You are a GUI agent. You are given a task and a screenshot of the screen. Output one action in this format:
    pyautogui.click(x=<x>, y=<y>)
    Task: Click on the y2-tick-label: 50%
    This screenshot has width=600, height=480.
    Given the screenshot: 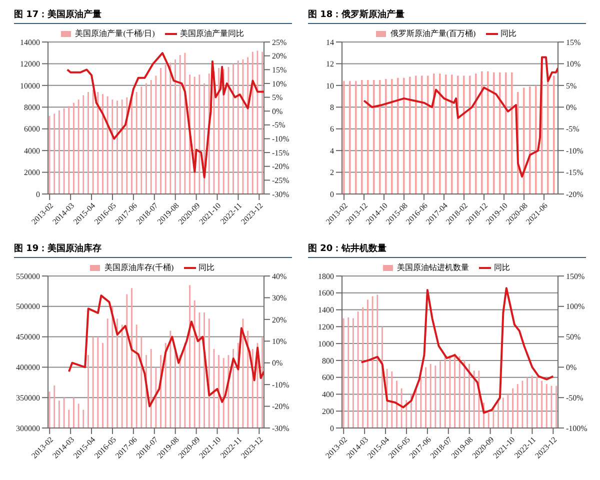 What is the action you would take?
    pyautogui.click(x=573, y=337)
    